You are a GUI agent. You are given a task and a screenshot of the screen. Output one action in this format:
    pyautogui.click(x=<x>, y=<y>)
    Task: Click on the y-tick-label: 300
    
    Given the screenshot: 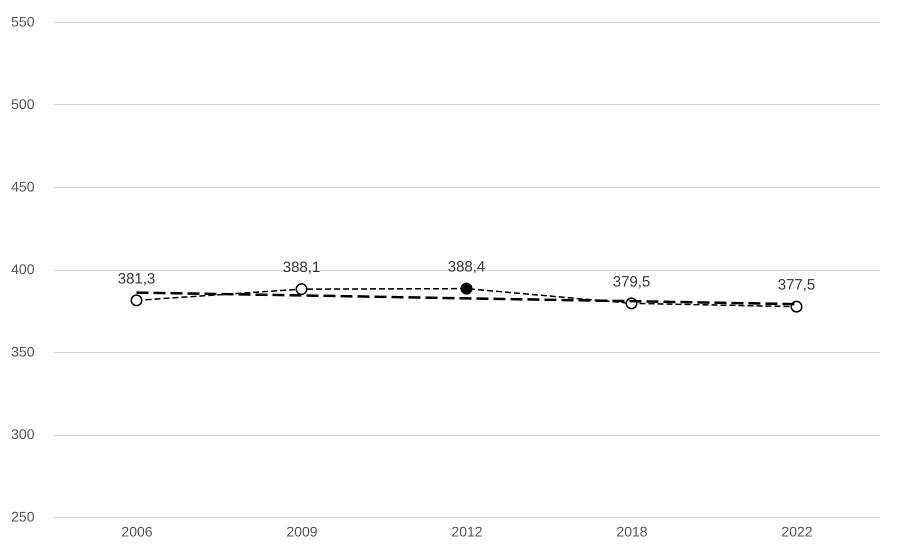 What is the action you would take?
    pyautogui.click(x=23, y=434)
    